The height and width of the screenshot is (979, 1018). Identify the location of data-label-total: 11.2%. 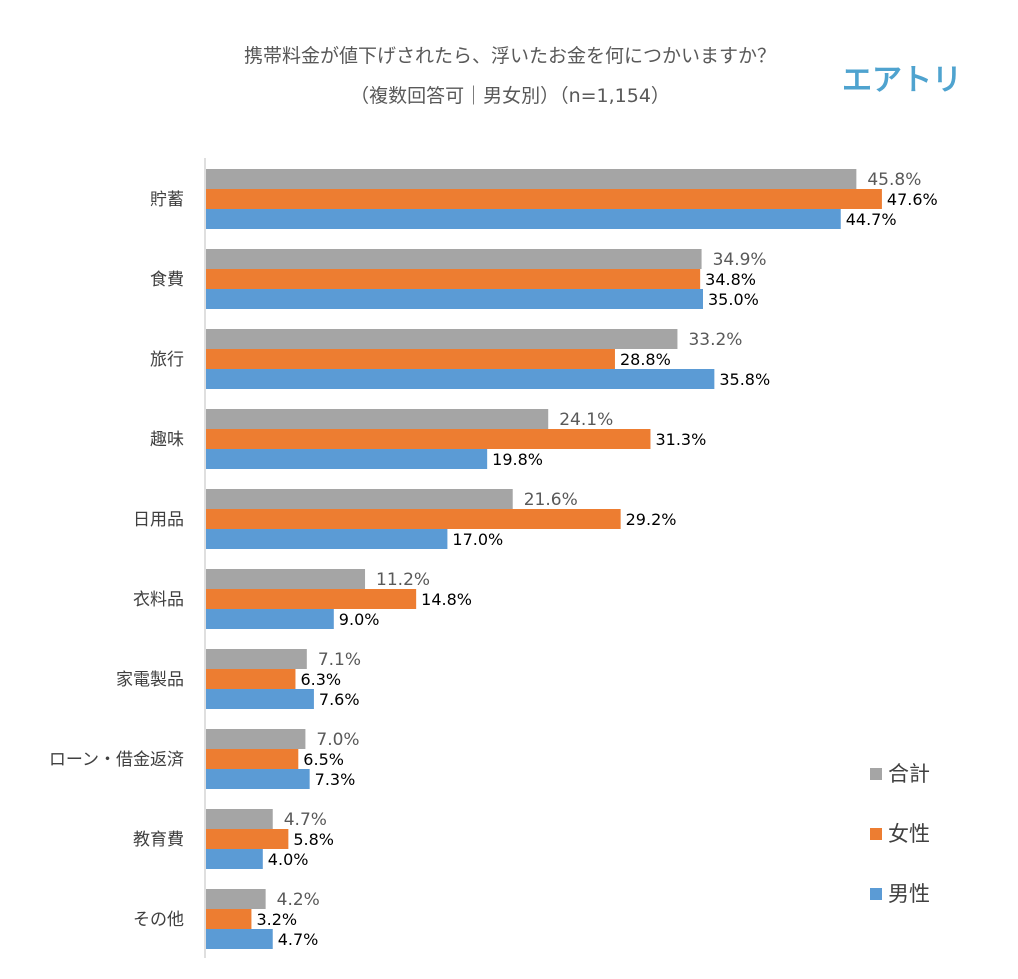
(403, 580).